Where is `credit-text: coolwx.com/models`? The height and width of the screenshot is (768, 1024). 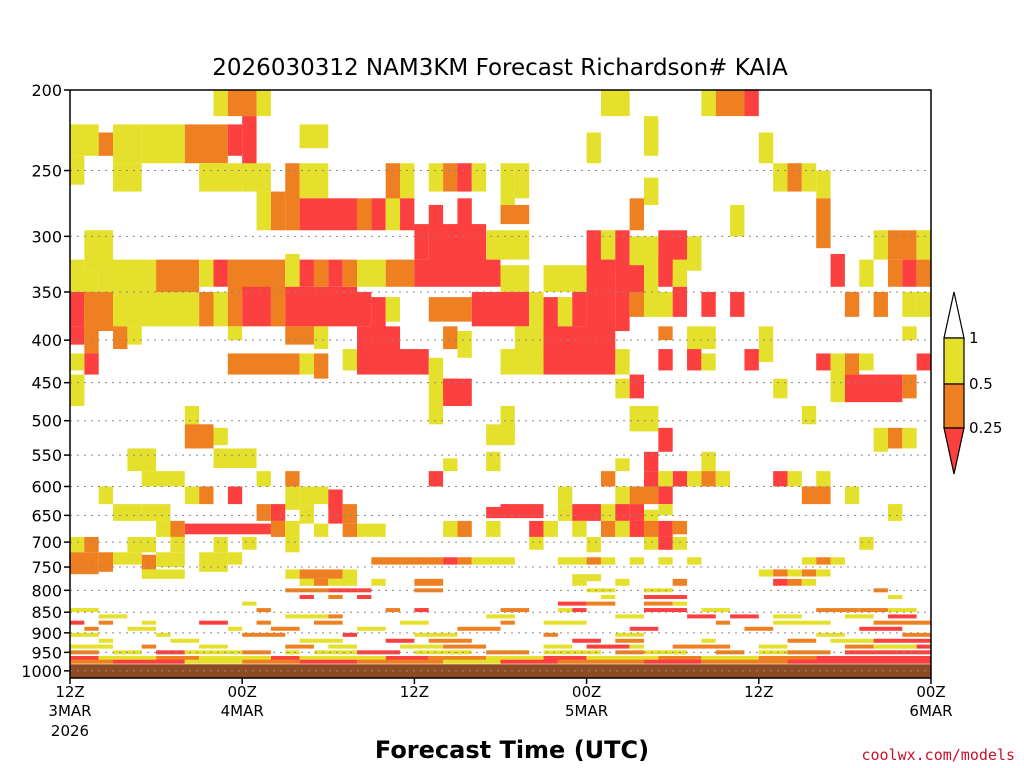 credit-text: coolwx.com/models is located at coordinates (938, 755).